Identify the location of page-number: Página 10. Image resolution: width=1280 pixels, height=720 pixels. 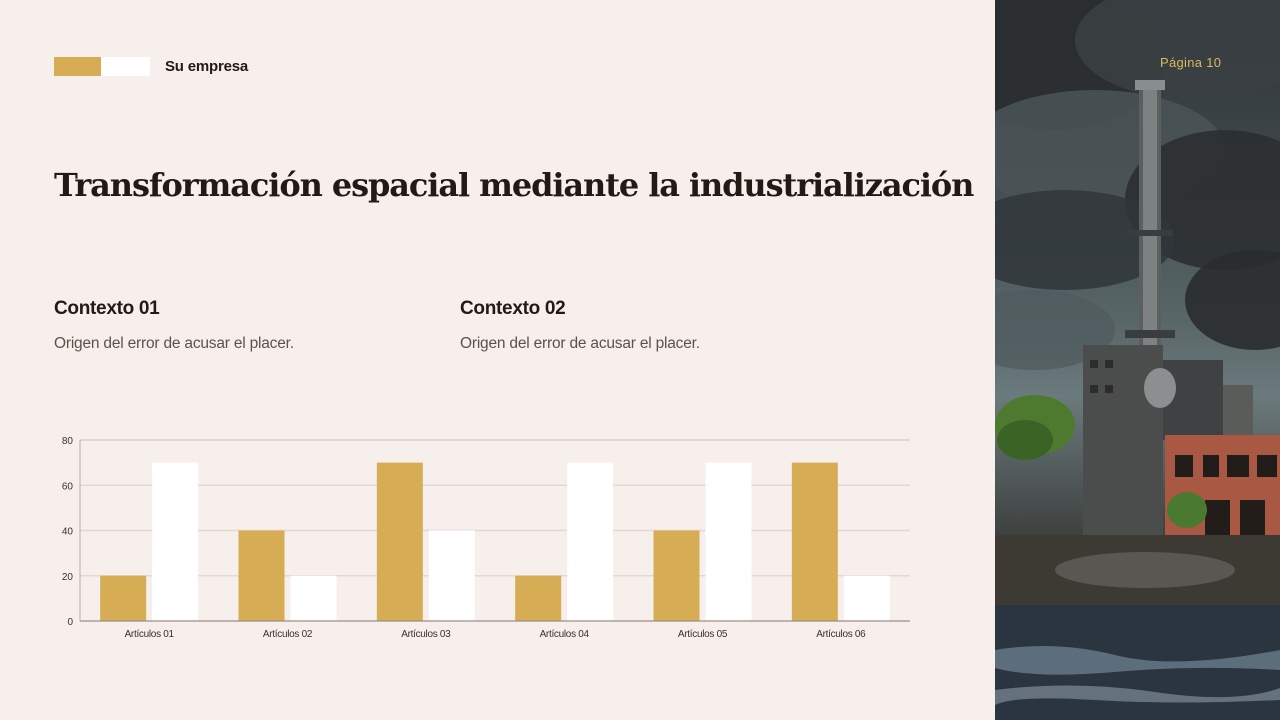
(1191, 62).